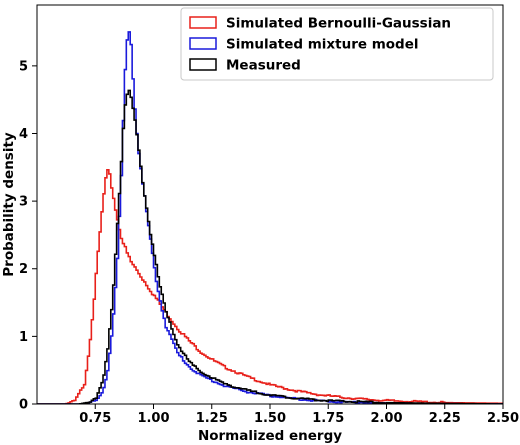 The height and width of the screenshot is (445, 520). I want to click on y-tick-label: 2, so click(23, 269).